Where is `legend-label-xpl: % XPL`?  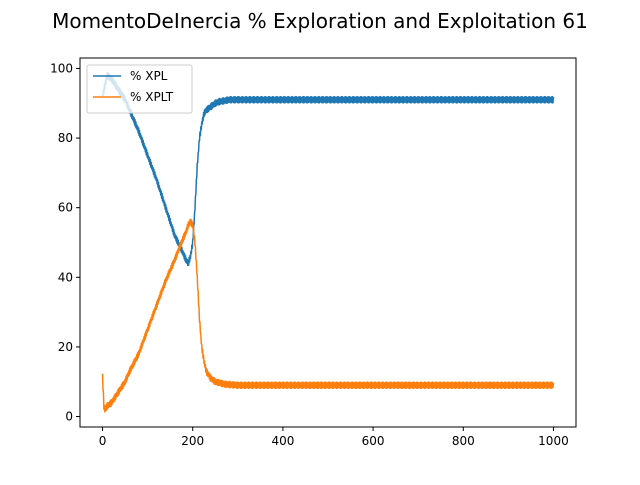 legend-label-xpl: % XPL is located at coordinates (149, 76).